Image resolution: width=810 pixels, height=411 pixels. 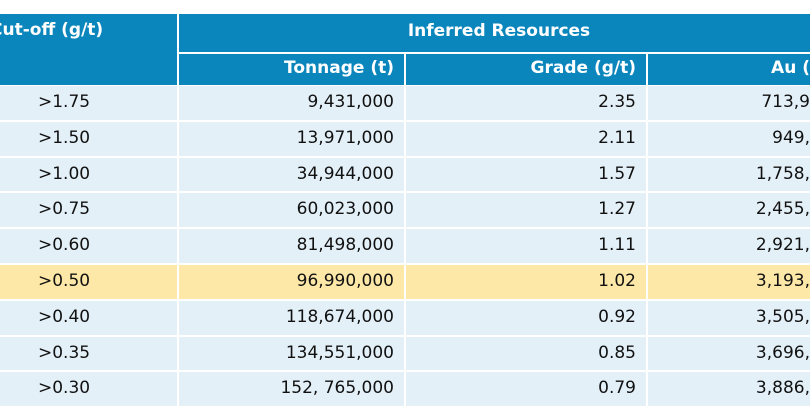 I want to click on tonnage-cell: 9,431,000, so click(x=291, y=103).